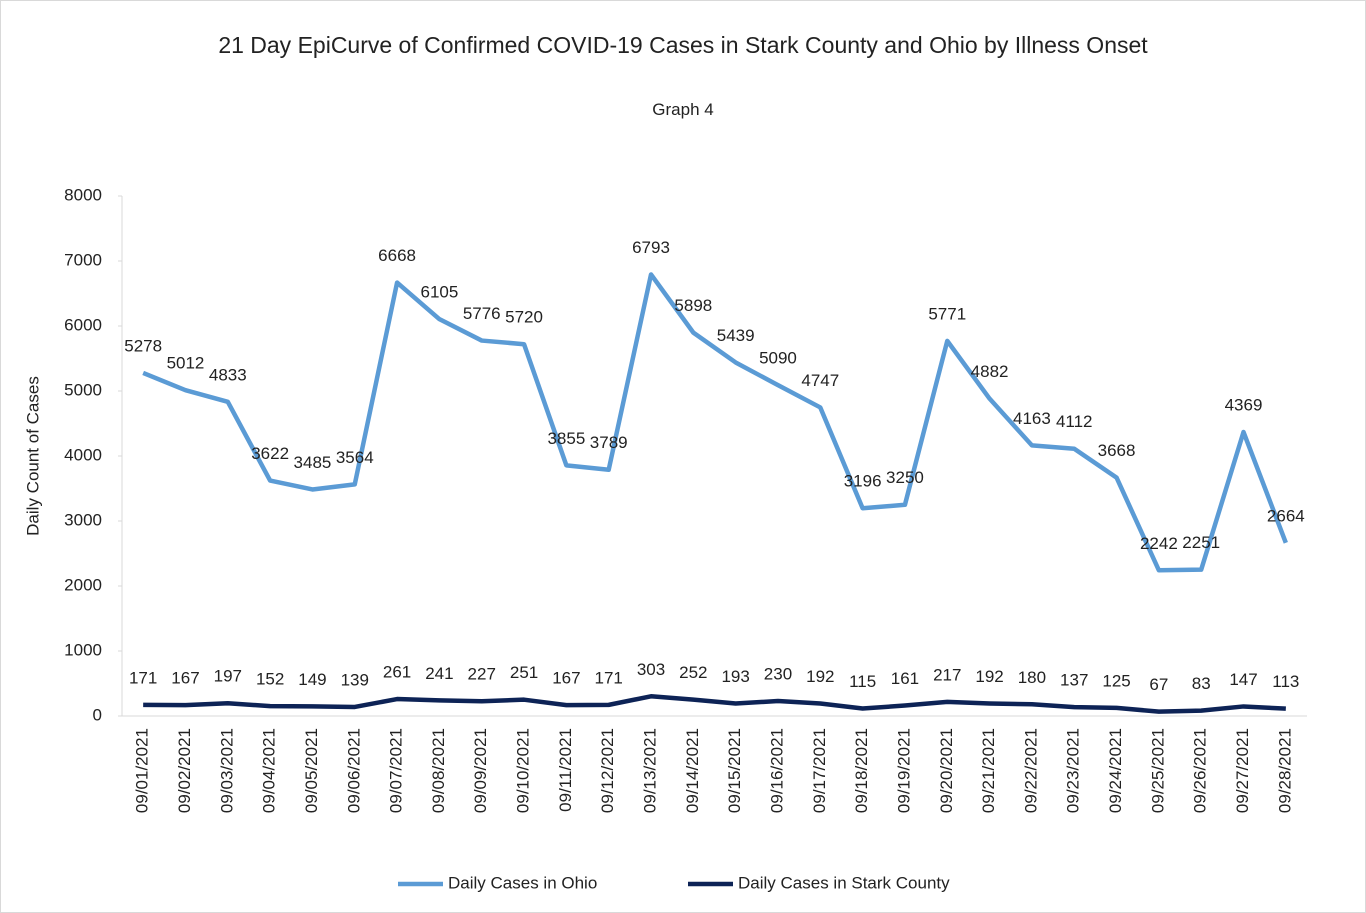 Image resolution: width=1366 pixels, height=913 pixels. I want to click on data-label: 2251, so click(1201, 542).